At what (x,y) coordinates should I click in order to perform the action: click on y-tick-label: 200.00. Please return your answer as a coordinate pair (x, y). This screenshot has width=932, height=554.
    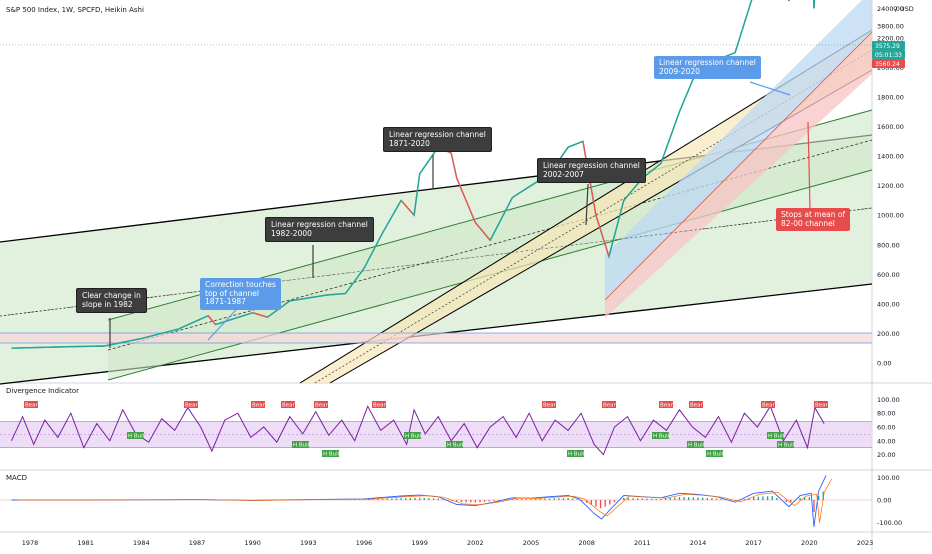
    Looking at the image, I should click on (888, 334).